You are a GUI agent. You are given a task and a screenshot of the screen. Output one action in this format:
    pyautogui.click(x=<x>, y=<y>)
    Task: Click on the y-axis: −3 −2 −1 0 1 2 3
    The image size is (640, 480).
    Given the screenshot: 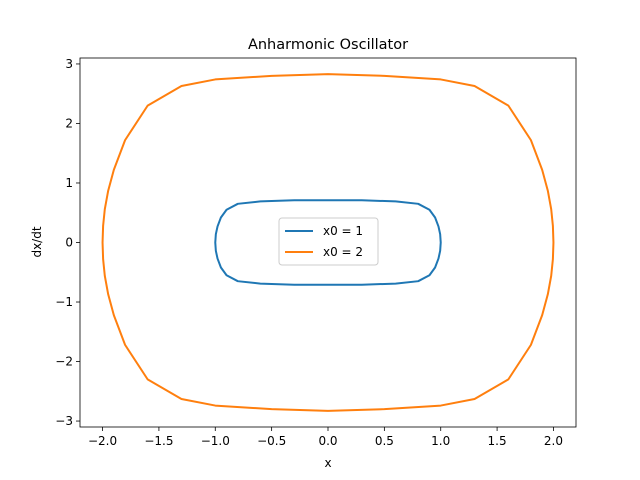 What is the action you would take?
    pyautogui.click(x=67, y=242)
    